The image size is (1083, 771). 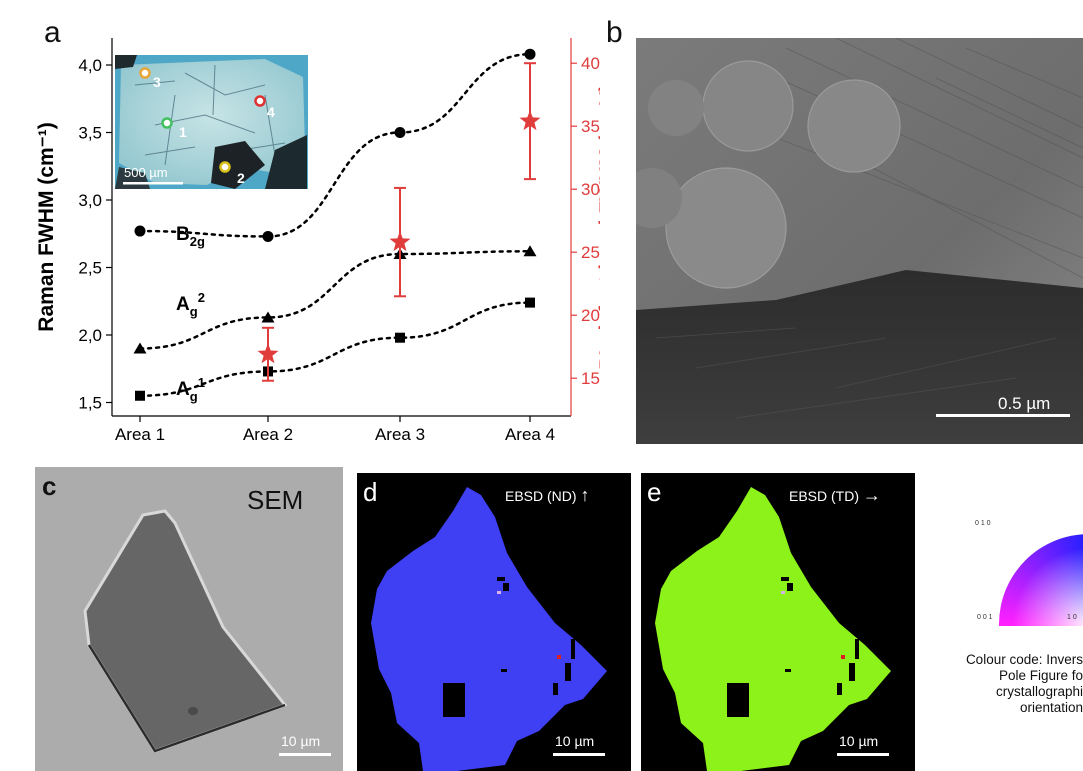 What do you see at coordinates (90, 335) in the screenshot?
I see `left-y-tick-label: 2,0` at bounding box center [90, 335].